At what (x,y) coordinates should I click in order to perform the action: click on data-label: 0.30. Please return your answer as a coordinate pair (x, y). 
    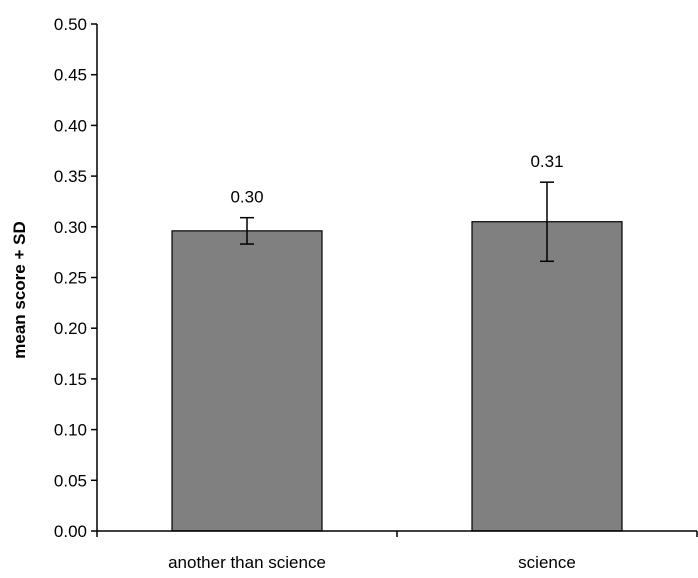
    Looking at the image, I should click on (246, 197).